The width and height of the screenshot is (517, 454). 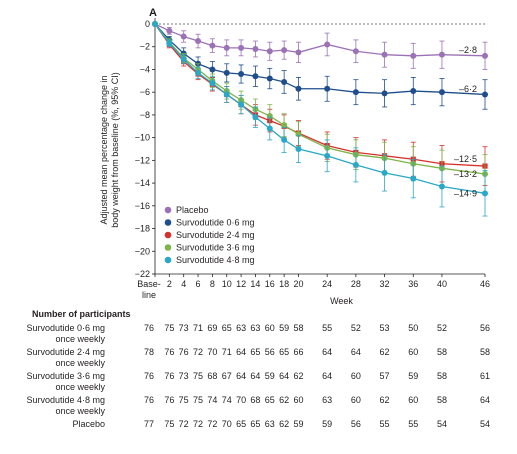 I want to click on x-tick-label: 12, so click(x=241, y=284).